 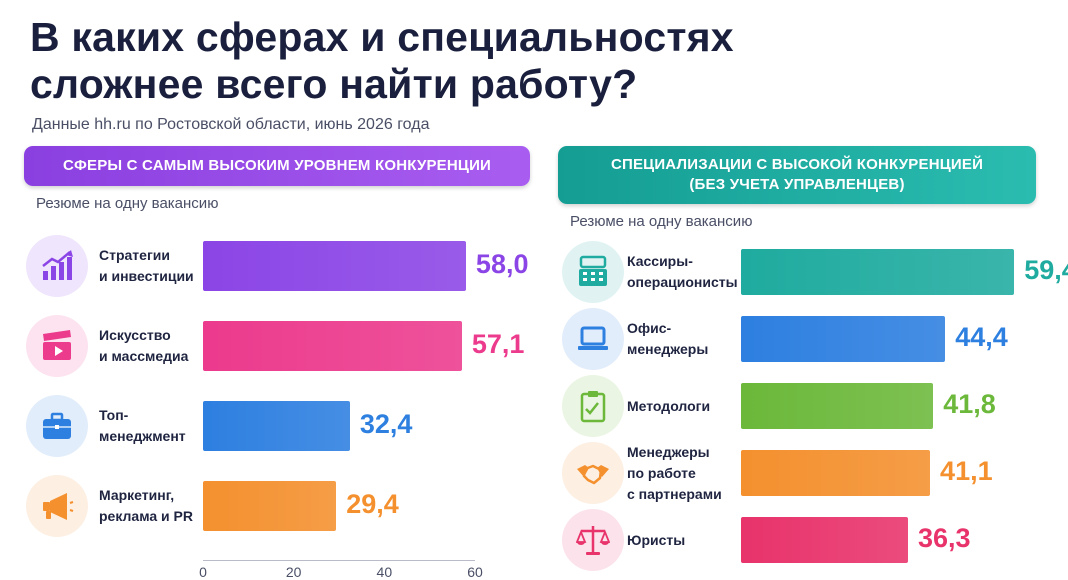 What do you see at coordinates (656, 539) in the screenshot?
I see `right-category-label: Юристы` at bounding box center [656, 539].